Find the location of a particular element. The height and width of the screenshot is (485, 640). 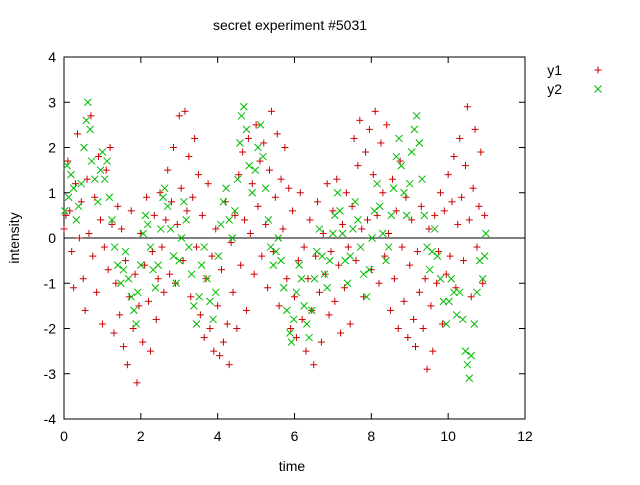

x-tick-label: 8 is located at coordinates (371, 436).